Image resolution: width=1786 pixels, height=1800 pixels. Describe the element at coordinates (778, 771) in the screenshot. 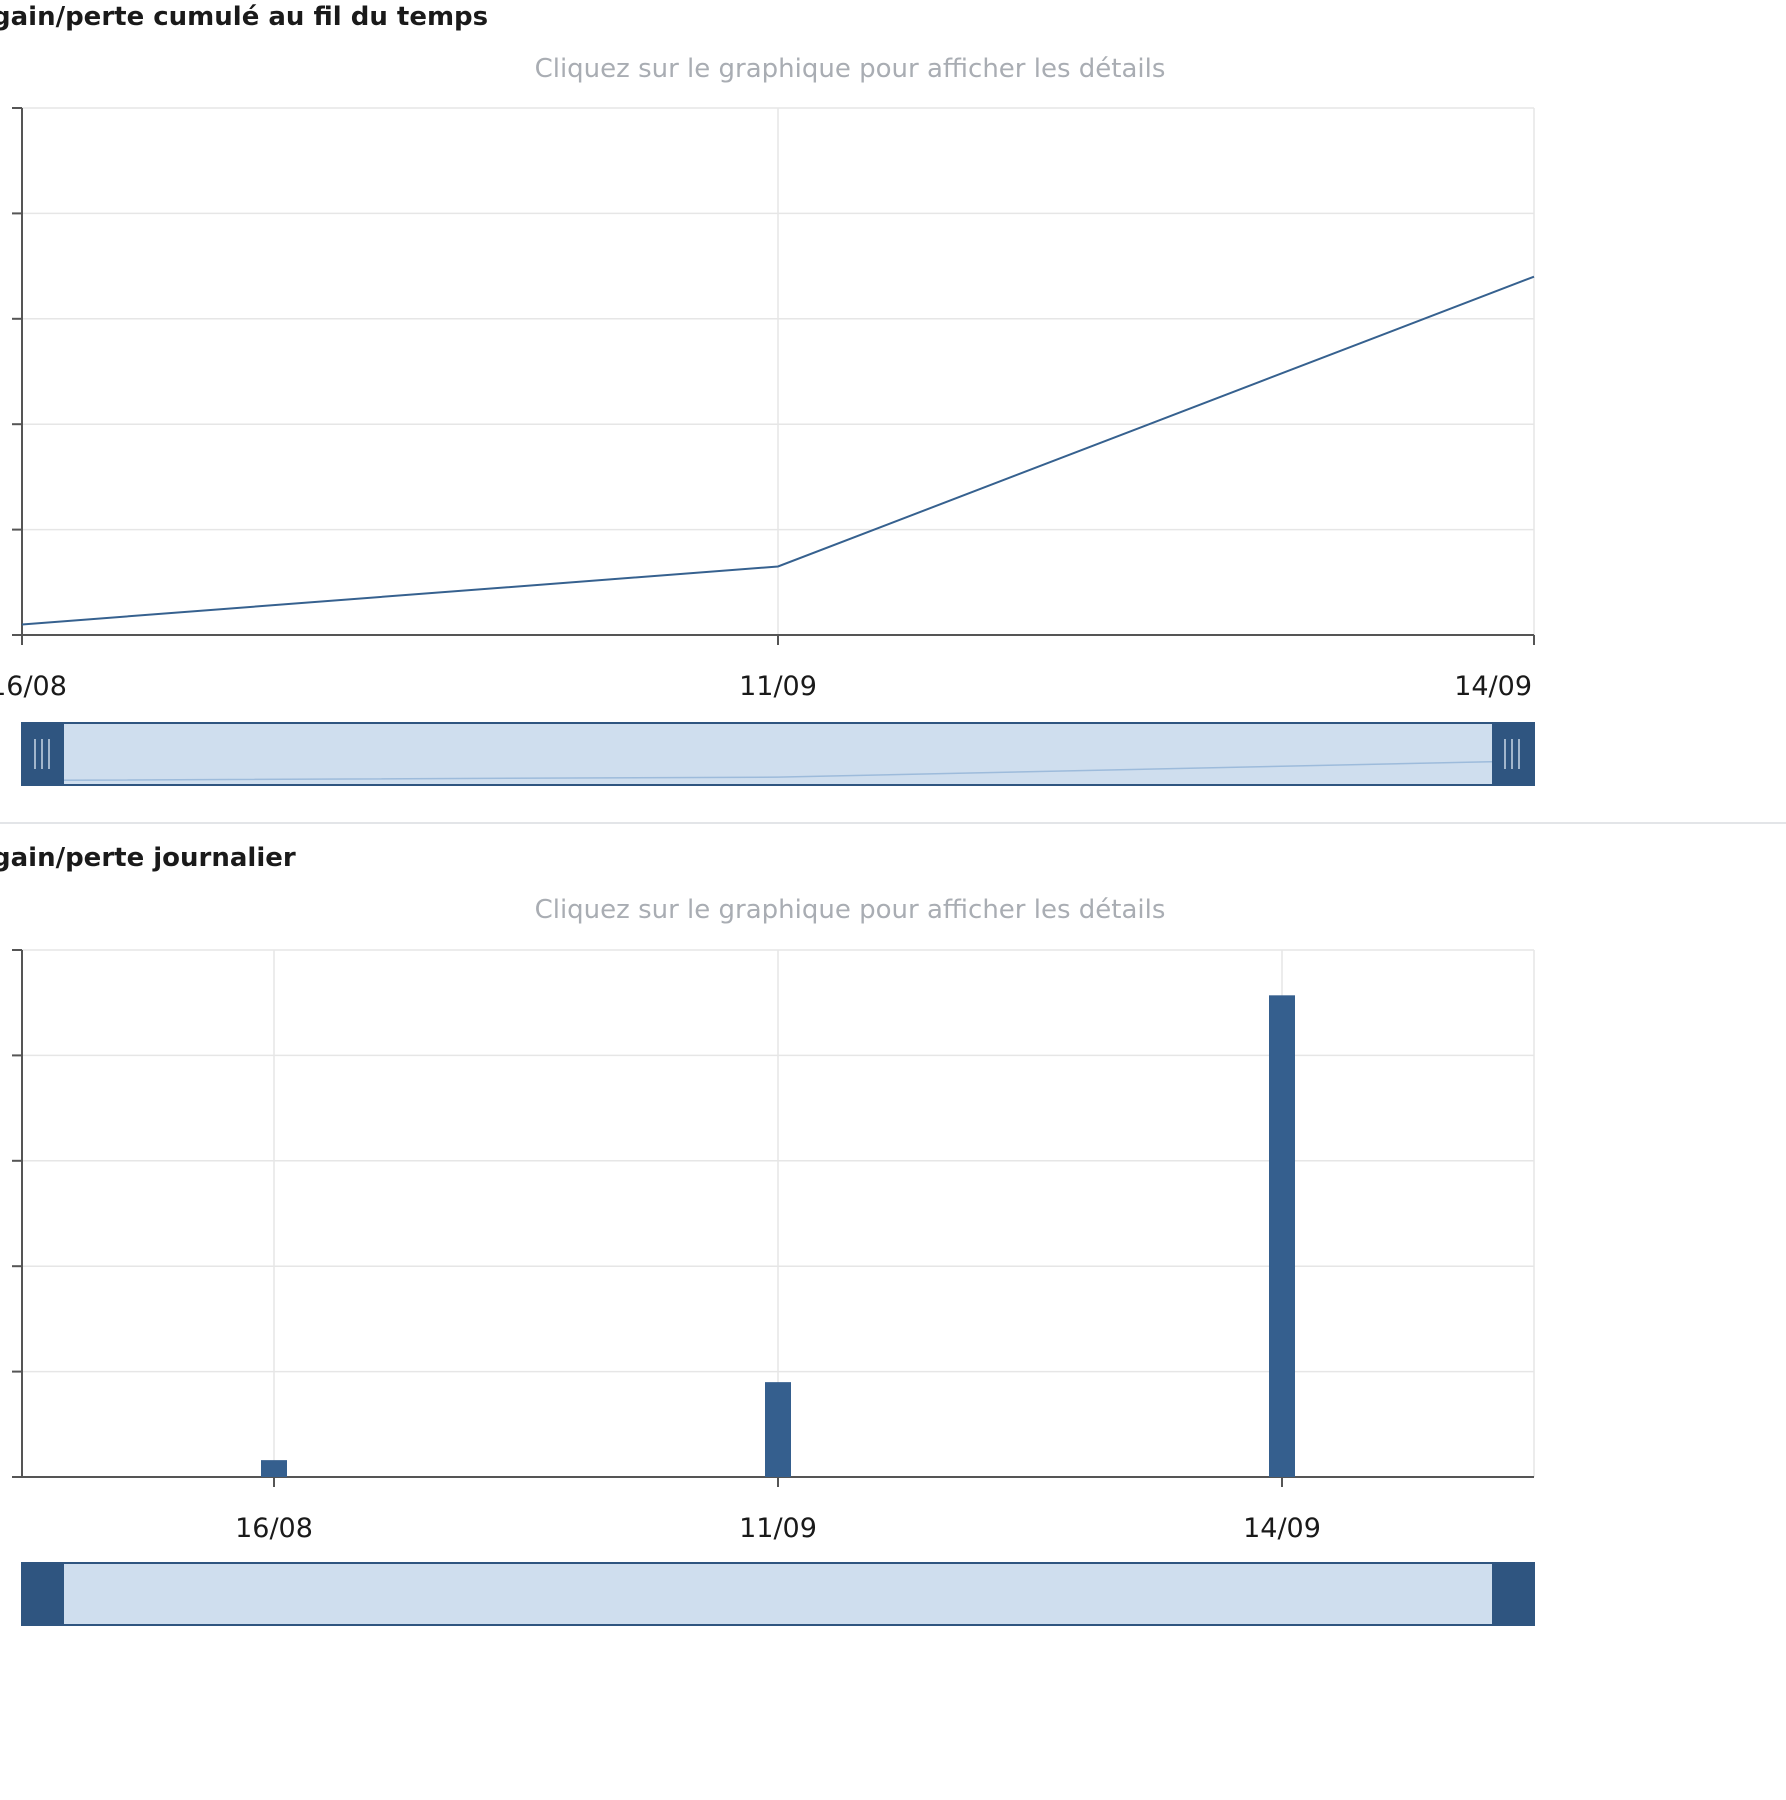

I see `range-selector-preview` at that location.